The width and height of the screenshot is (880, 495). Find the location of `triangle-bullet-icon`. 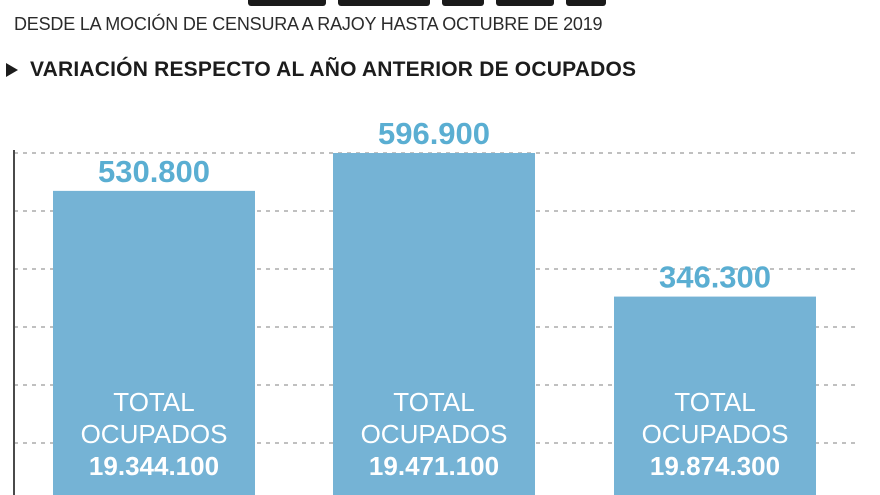

triangle-bullet-icon is located at coordinates (12, 70).